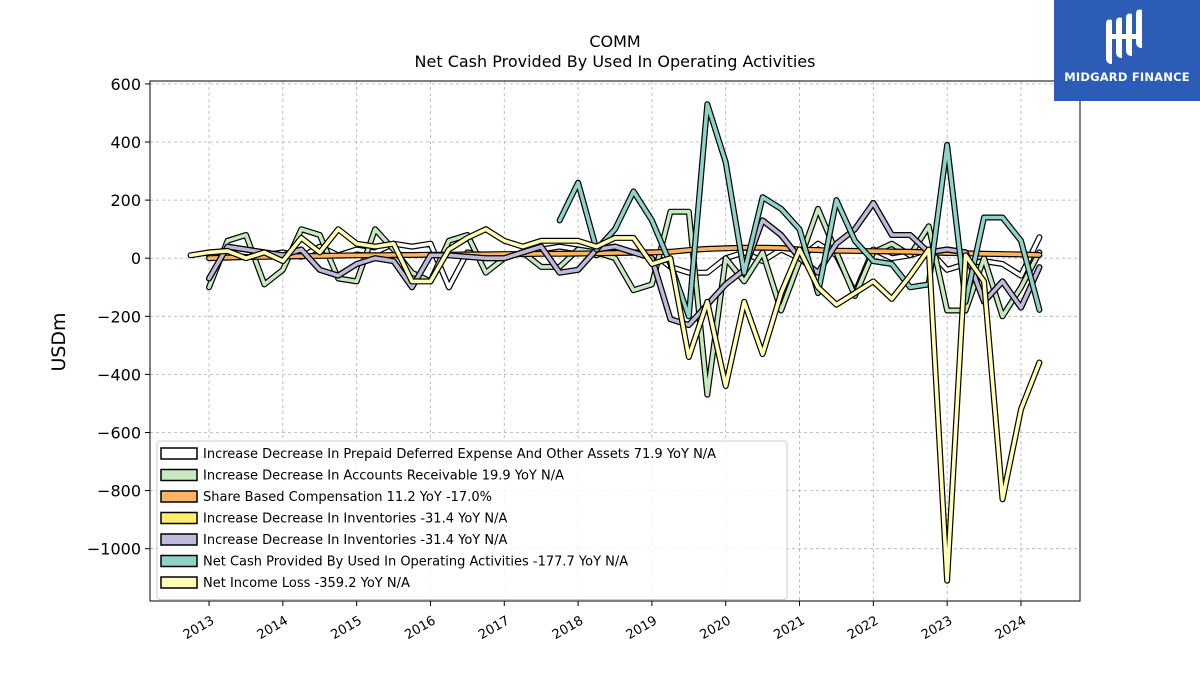 Image resolution: width=1200 pixels, height=675 pixels. I want to click on y-axis-label: USDm, so click(59, 341).